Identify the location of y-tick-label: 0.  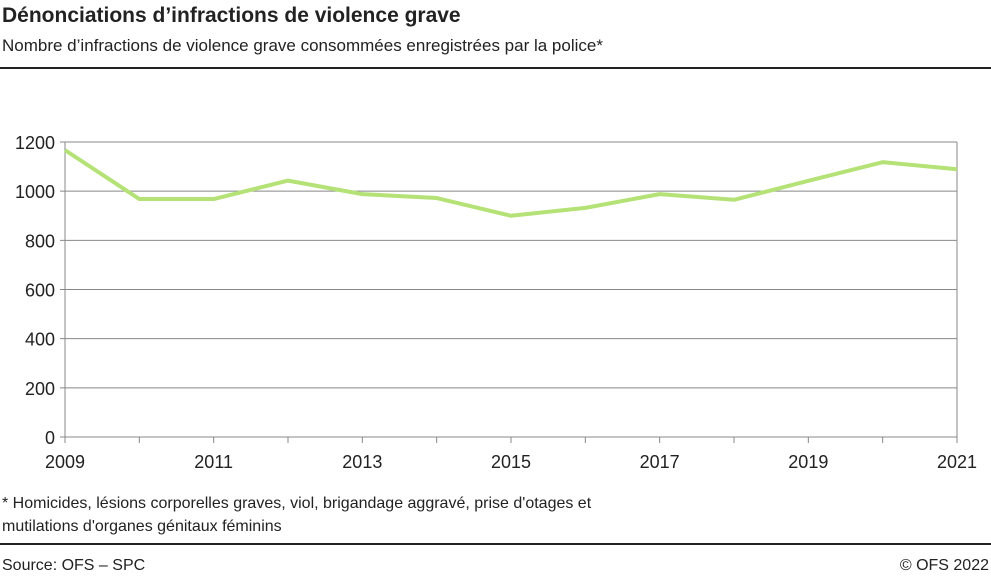
(50, 438).